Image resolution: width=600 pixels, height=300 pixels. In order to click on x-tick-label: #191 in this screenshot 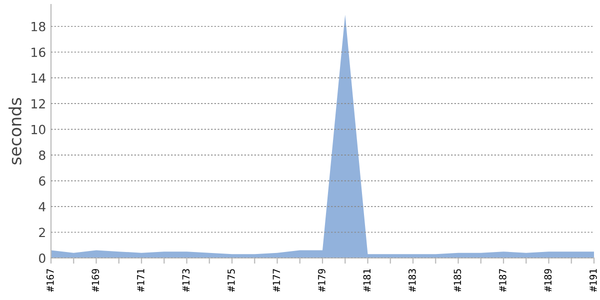, I will do `click(593, 280)`.